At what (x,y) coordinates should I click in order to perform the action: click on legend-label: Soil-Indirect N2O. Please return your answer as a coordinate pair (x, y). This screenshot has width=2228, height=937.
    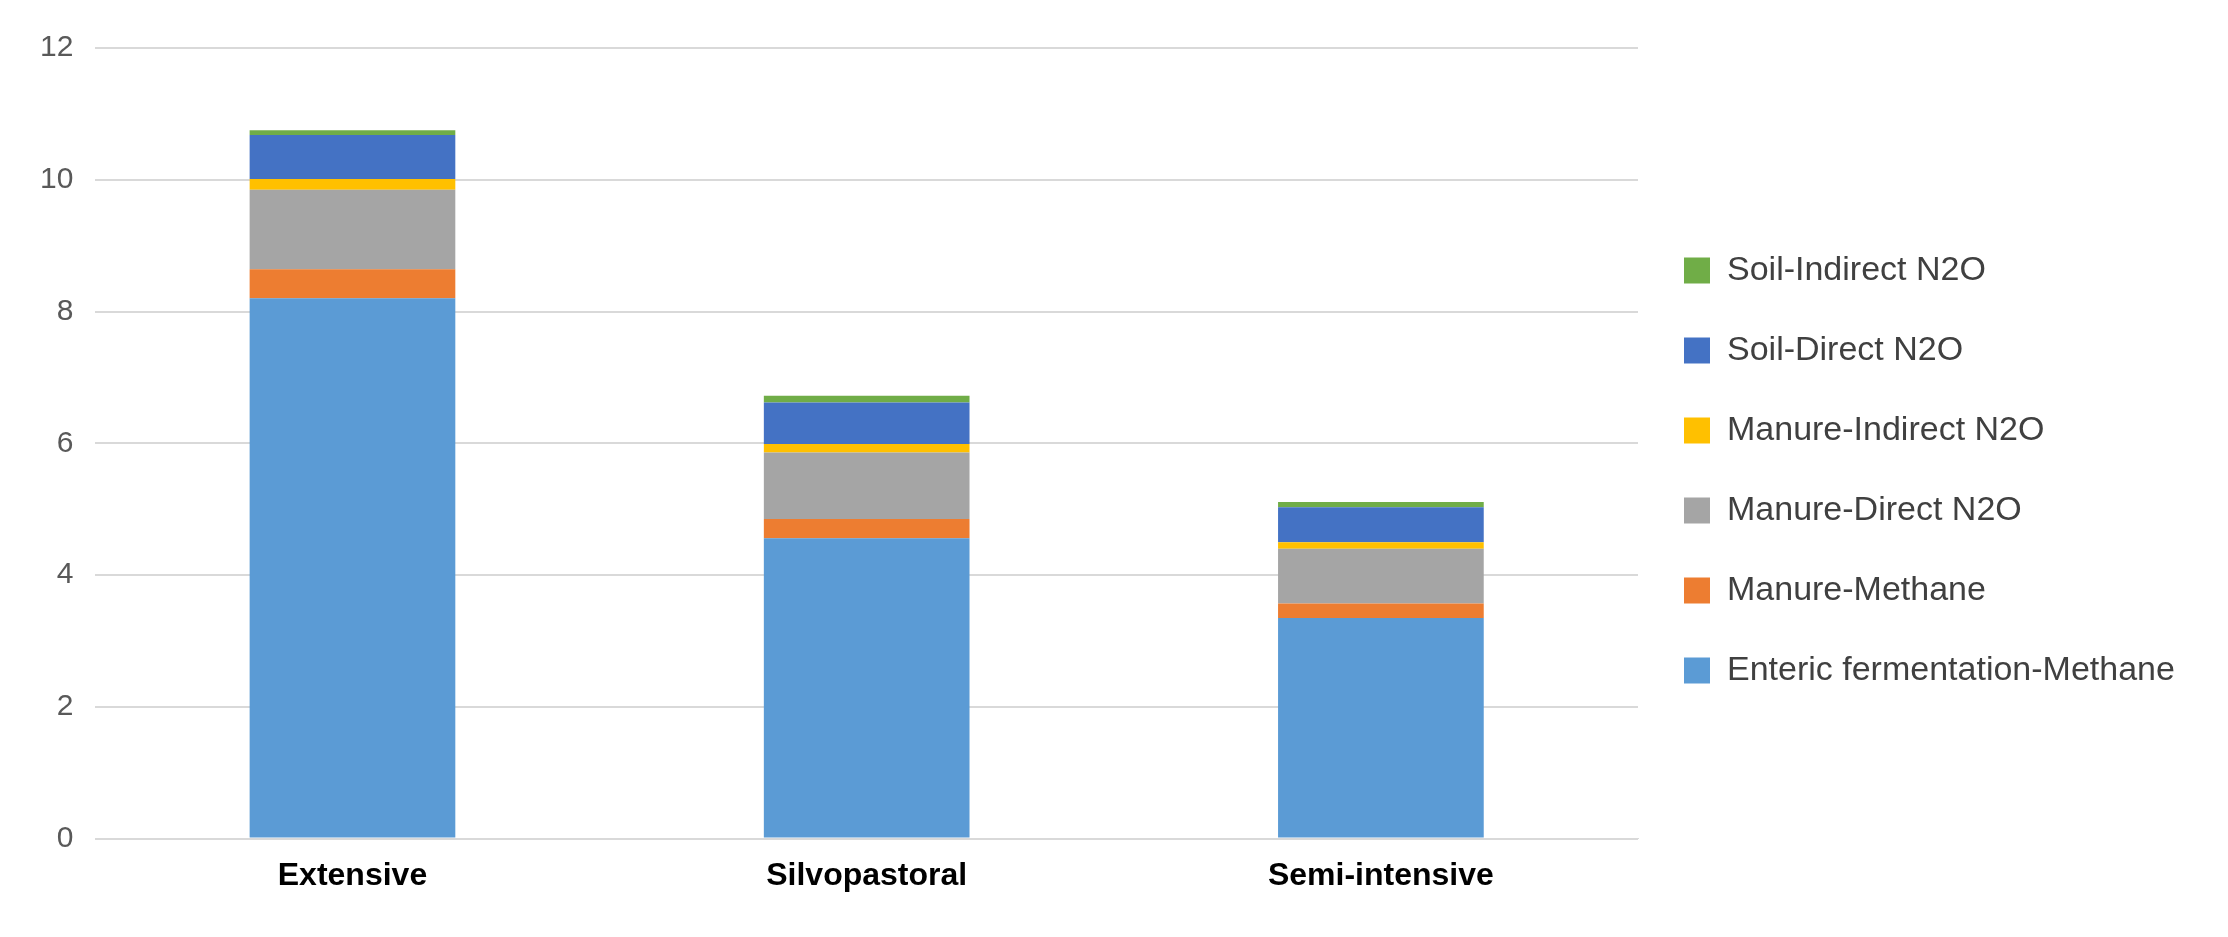
    Looking at the image, I should click on (1856, 267).